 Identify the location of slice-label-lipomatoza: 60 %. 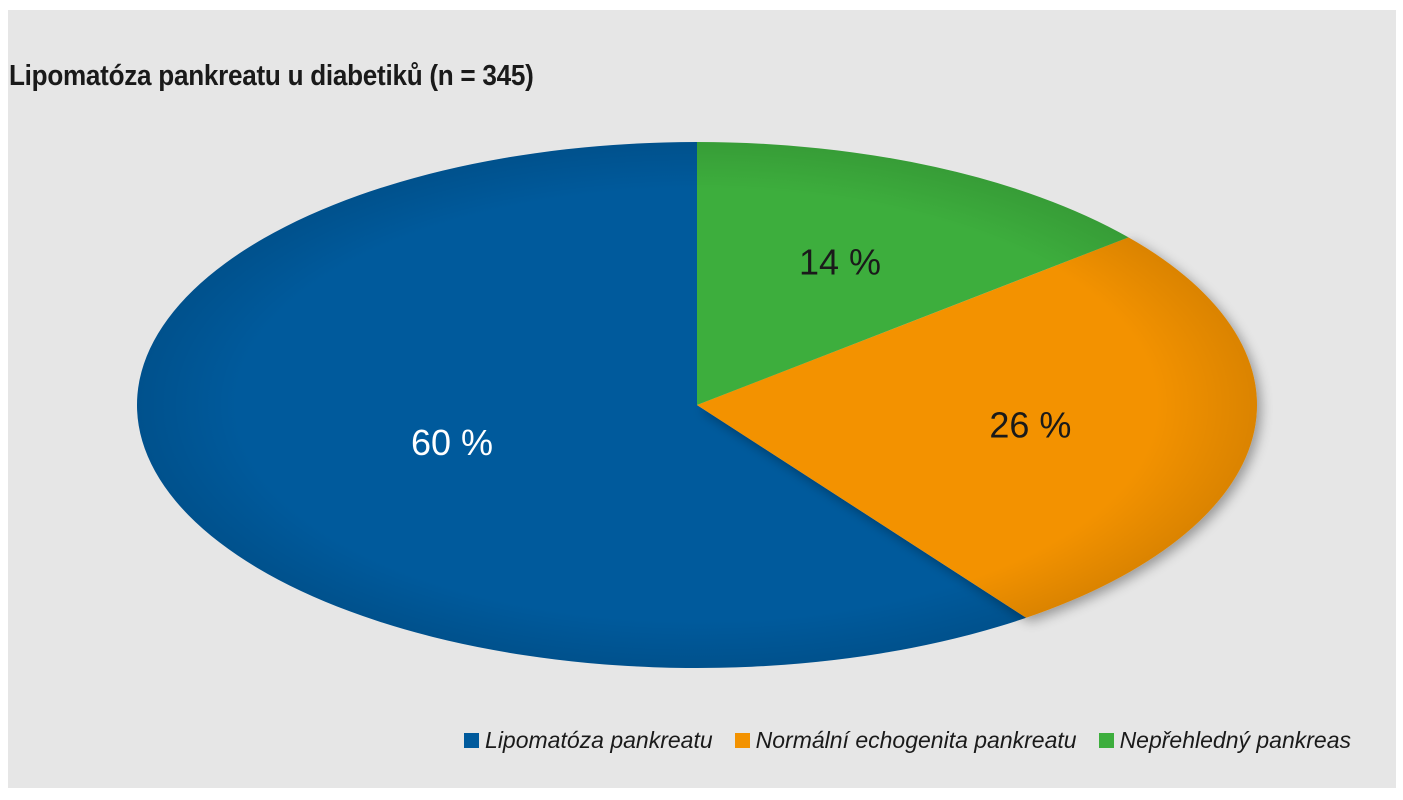
(452, 442).